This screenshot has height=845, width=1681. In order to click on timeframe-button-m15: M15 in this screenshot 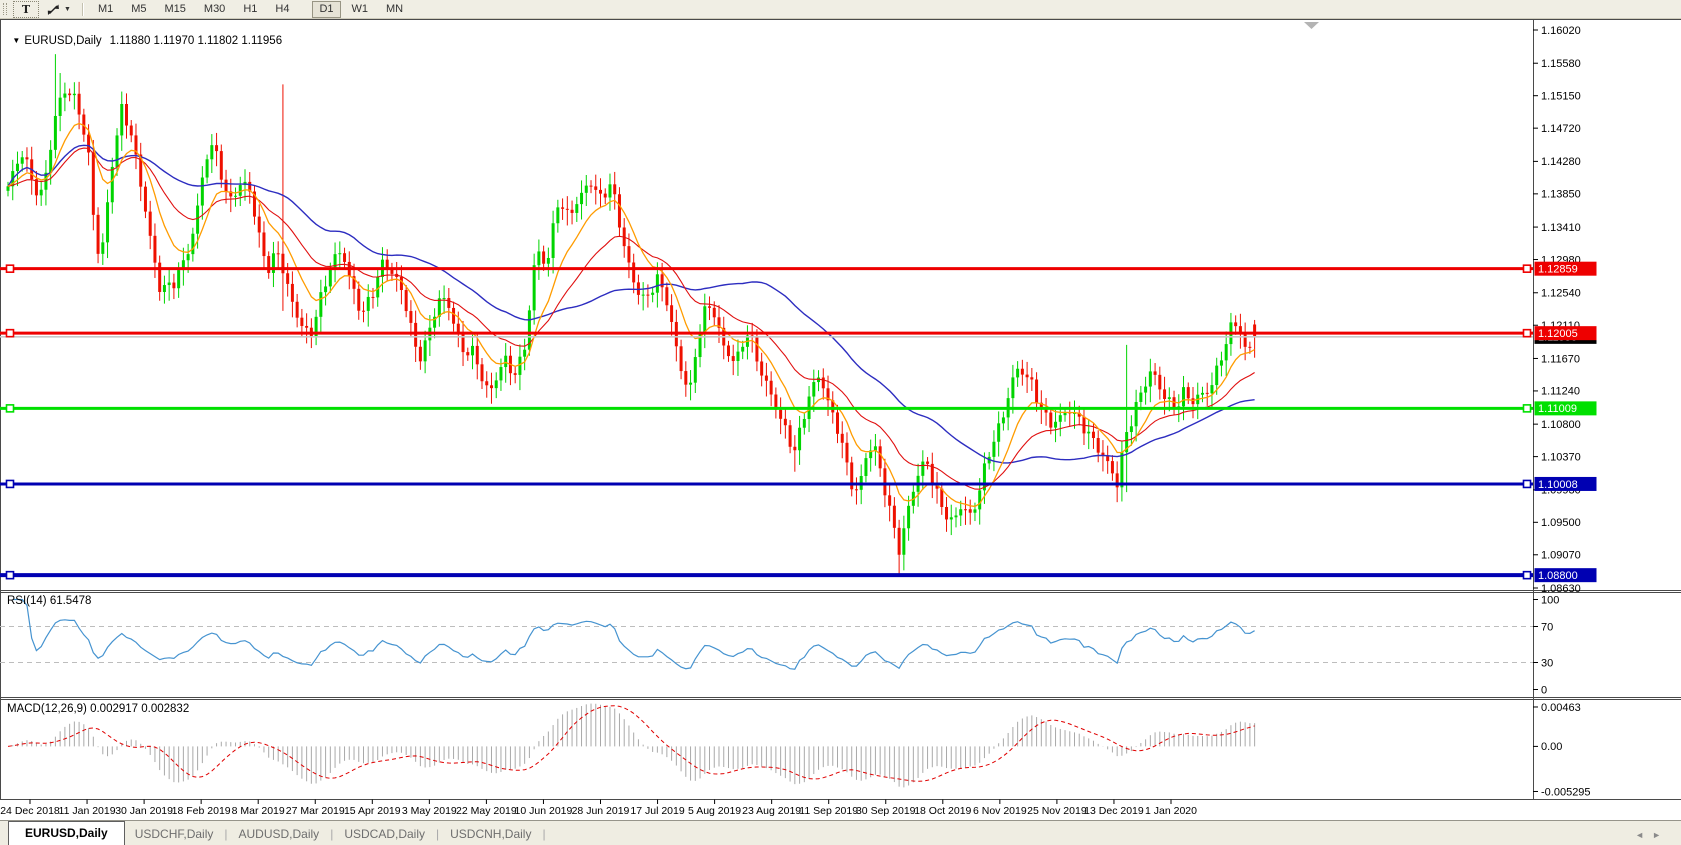, I will do `click(175, 8)`.